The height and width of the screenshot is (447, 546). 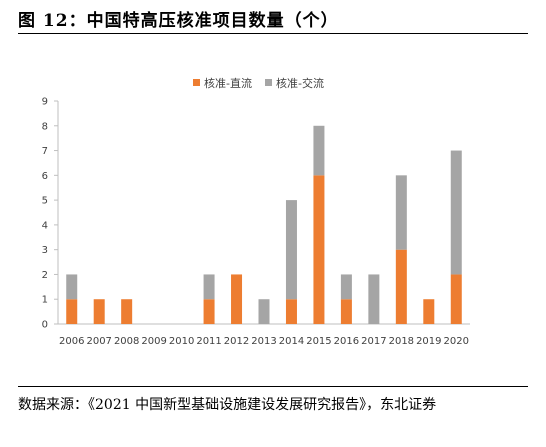 What do you see at coordinates (456, 341) in the screenshot?
I see `x-tick-label: 2020` at bounding box center [456, 341].